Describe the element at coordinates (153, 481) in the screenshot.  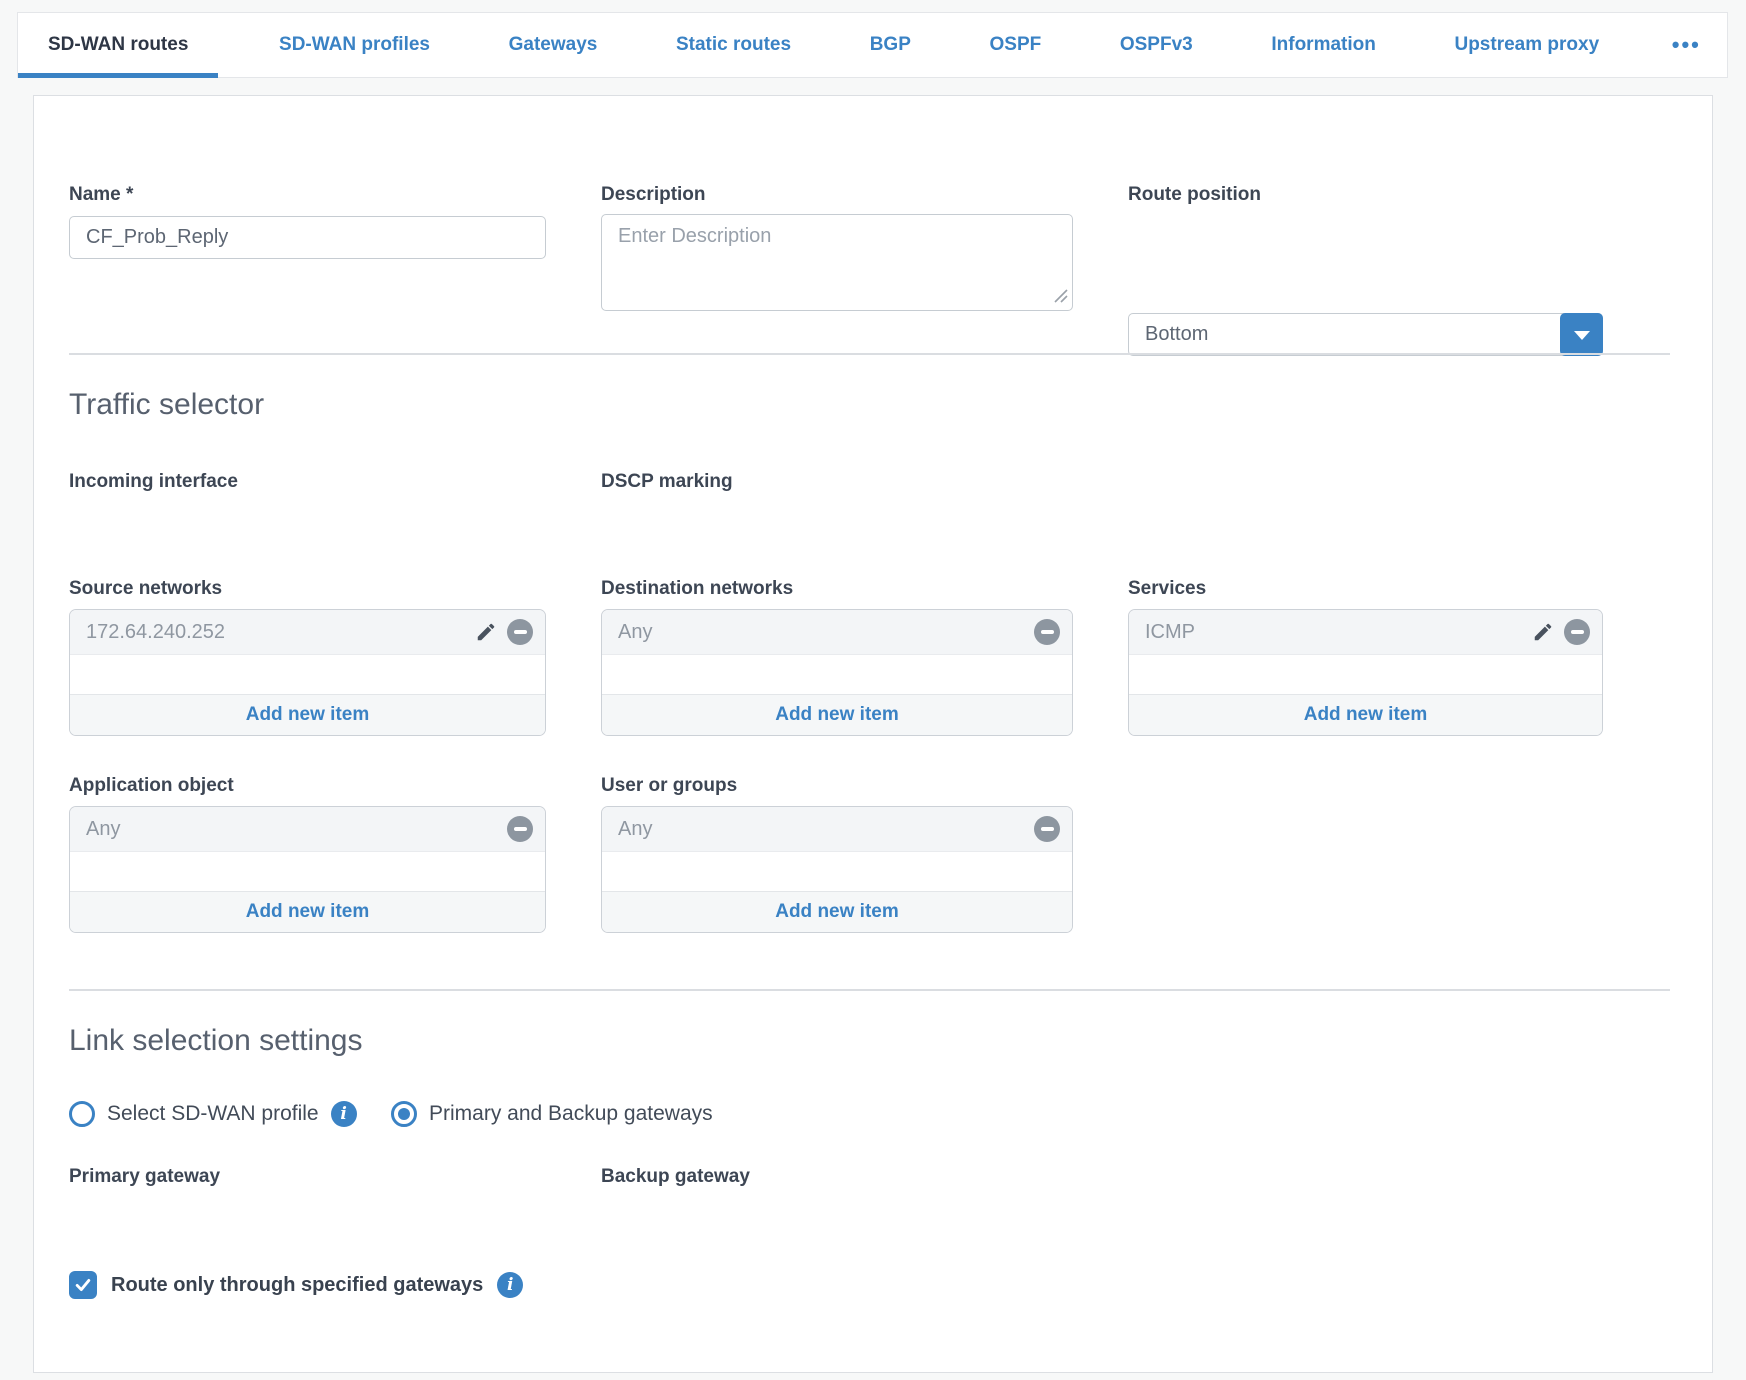
I see `incoming-interface-label: Incoming interface` at that location.